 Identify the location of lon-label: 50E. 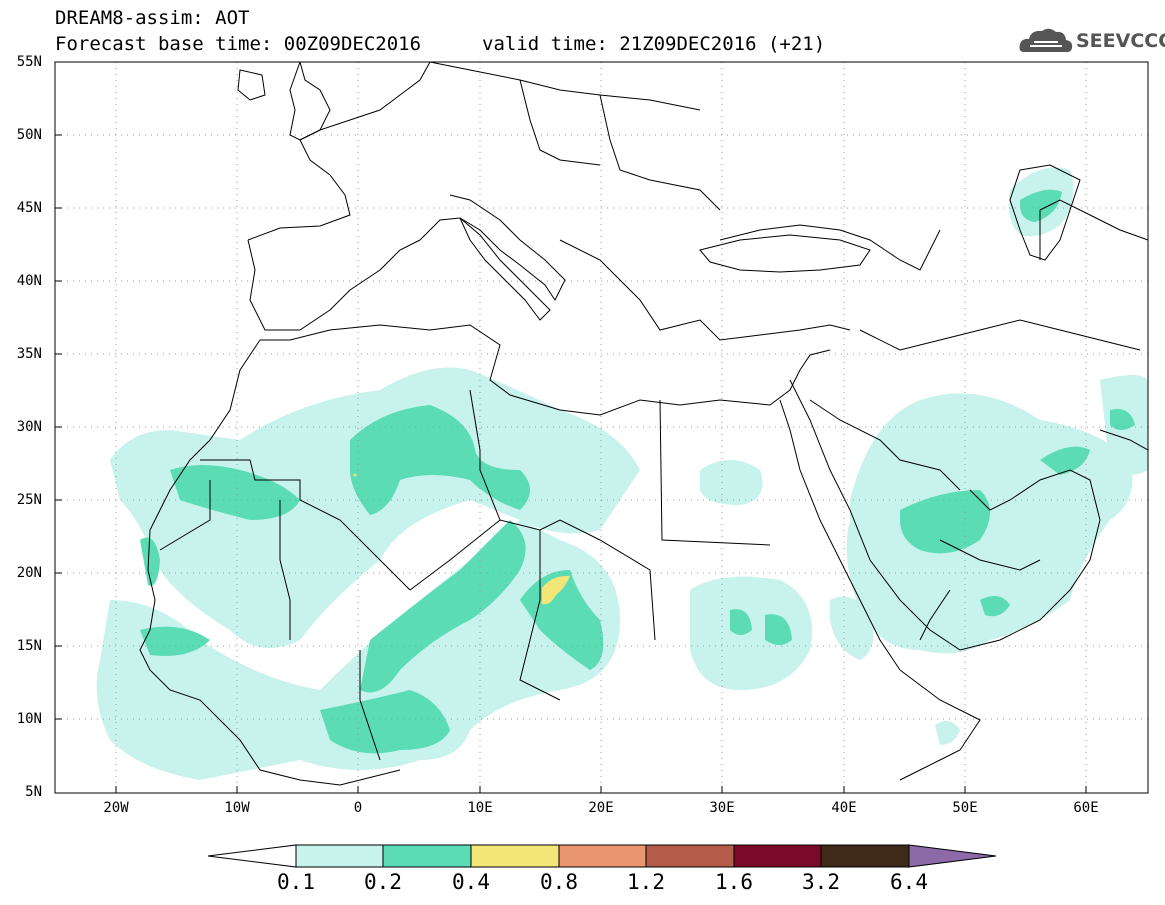
(965, 808).